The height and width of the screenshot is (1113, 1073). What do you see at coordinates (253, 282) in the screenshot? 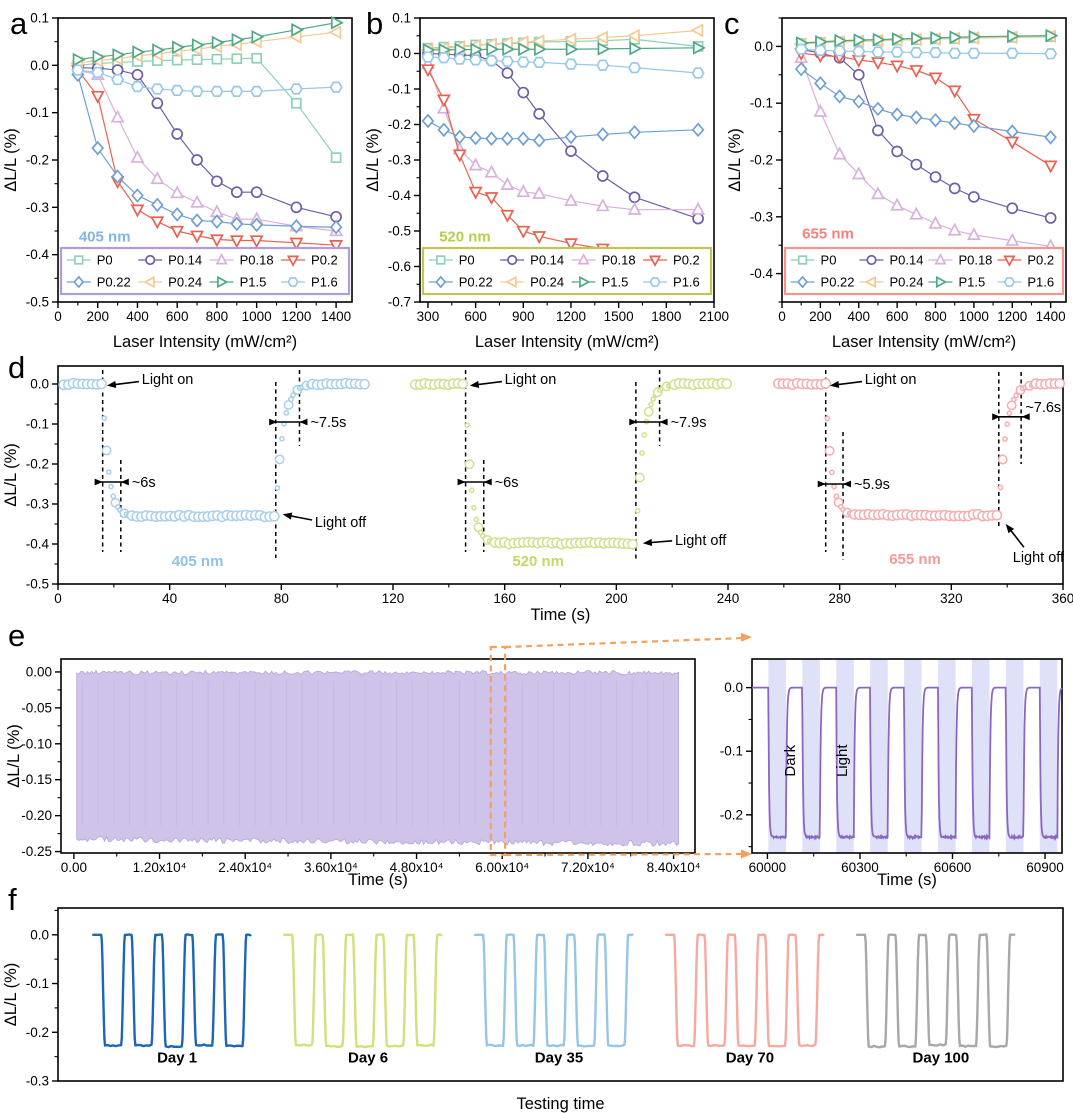
I see `svg-text: P1.5` at bounding box center [253, 282].